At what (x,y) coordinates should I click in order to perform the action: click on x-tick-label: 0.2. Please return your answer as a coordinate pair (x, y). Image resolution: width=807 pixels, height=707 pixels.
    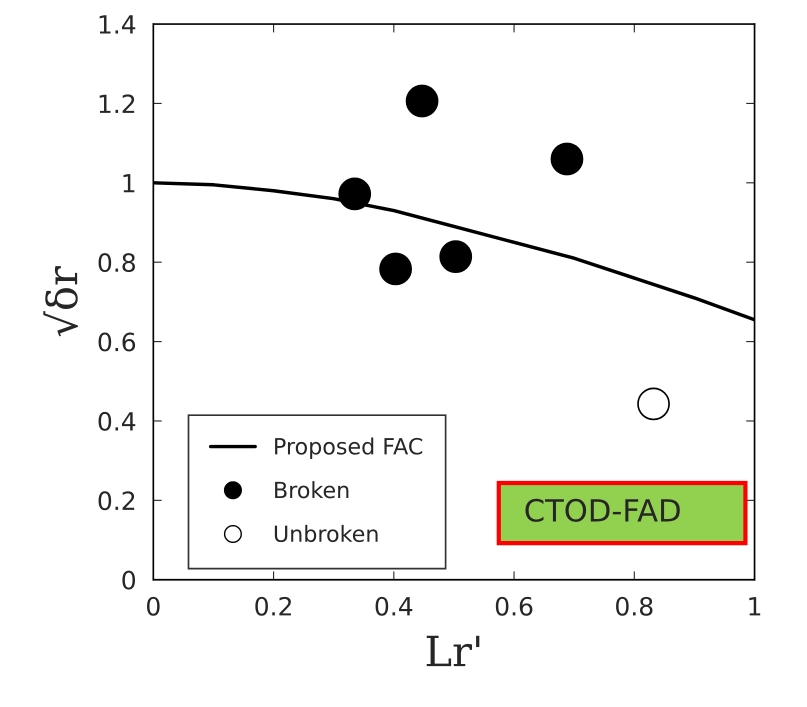
    Looking at the image, I should click on (273, 606).